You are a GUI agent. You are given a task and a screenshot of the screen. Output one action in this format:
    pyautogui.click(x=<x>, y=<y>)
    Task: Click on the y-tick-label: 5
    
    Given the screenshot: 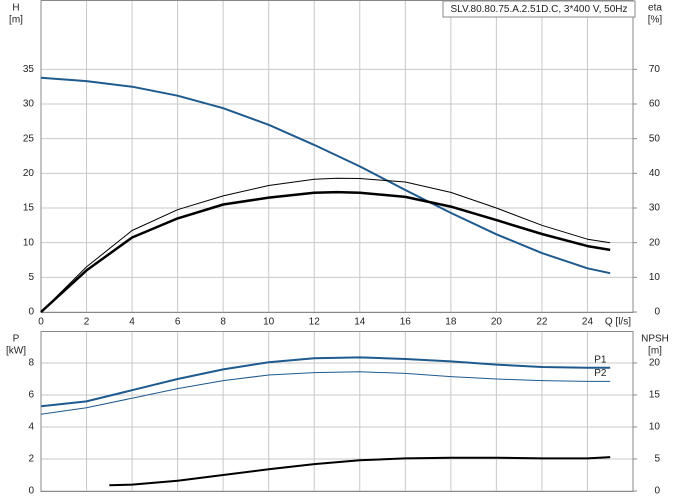 What is the action you would take?
    pyautogui.click(x=31, y=277)
    